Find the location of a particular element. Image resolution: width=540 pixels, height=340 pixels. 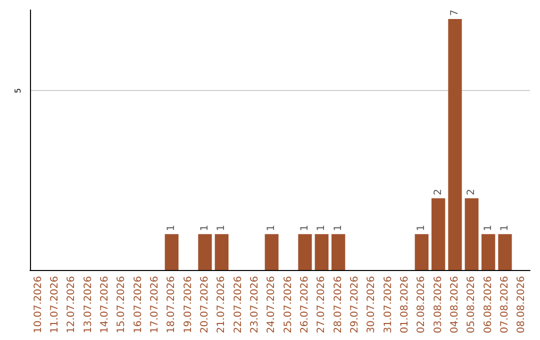

data-label: 7 is located at coordinates (455, 13).